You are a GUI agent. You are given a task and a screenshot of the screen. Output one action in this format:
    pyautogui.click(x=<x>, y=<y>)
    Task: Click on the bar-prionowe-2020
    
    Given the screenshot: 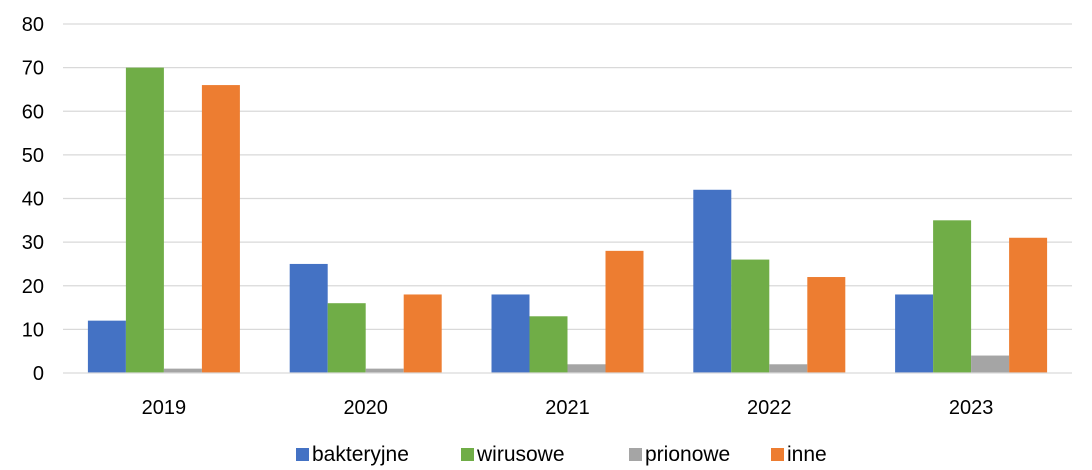 What is the action you would take?
    pyautogui.click(x=384, y=370)
    